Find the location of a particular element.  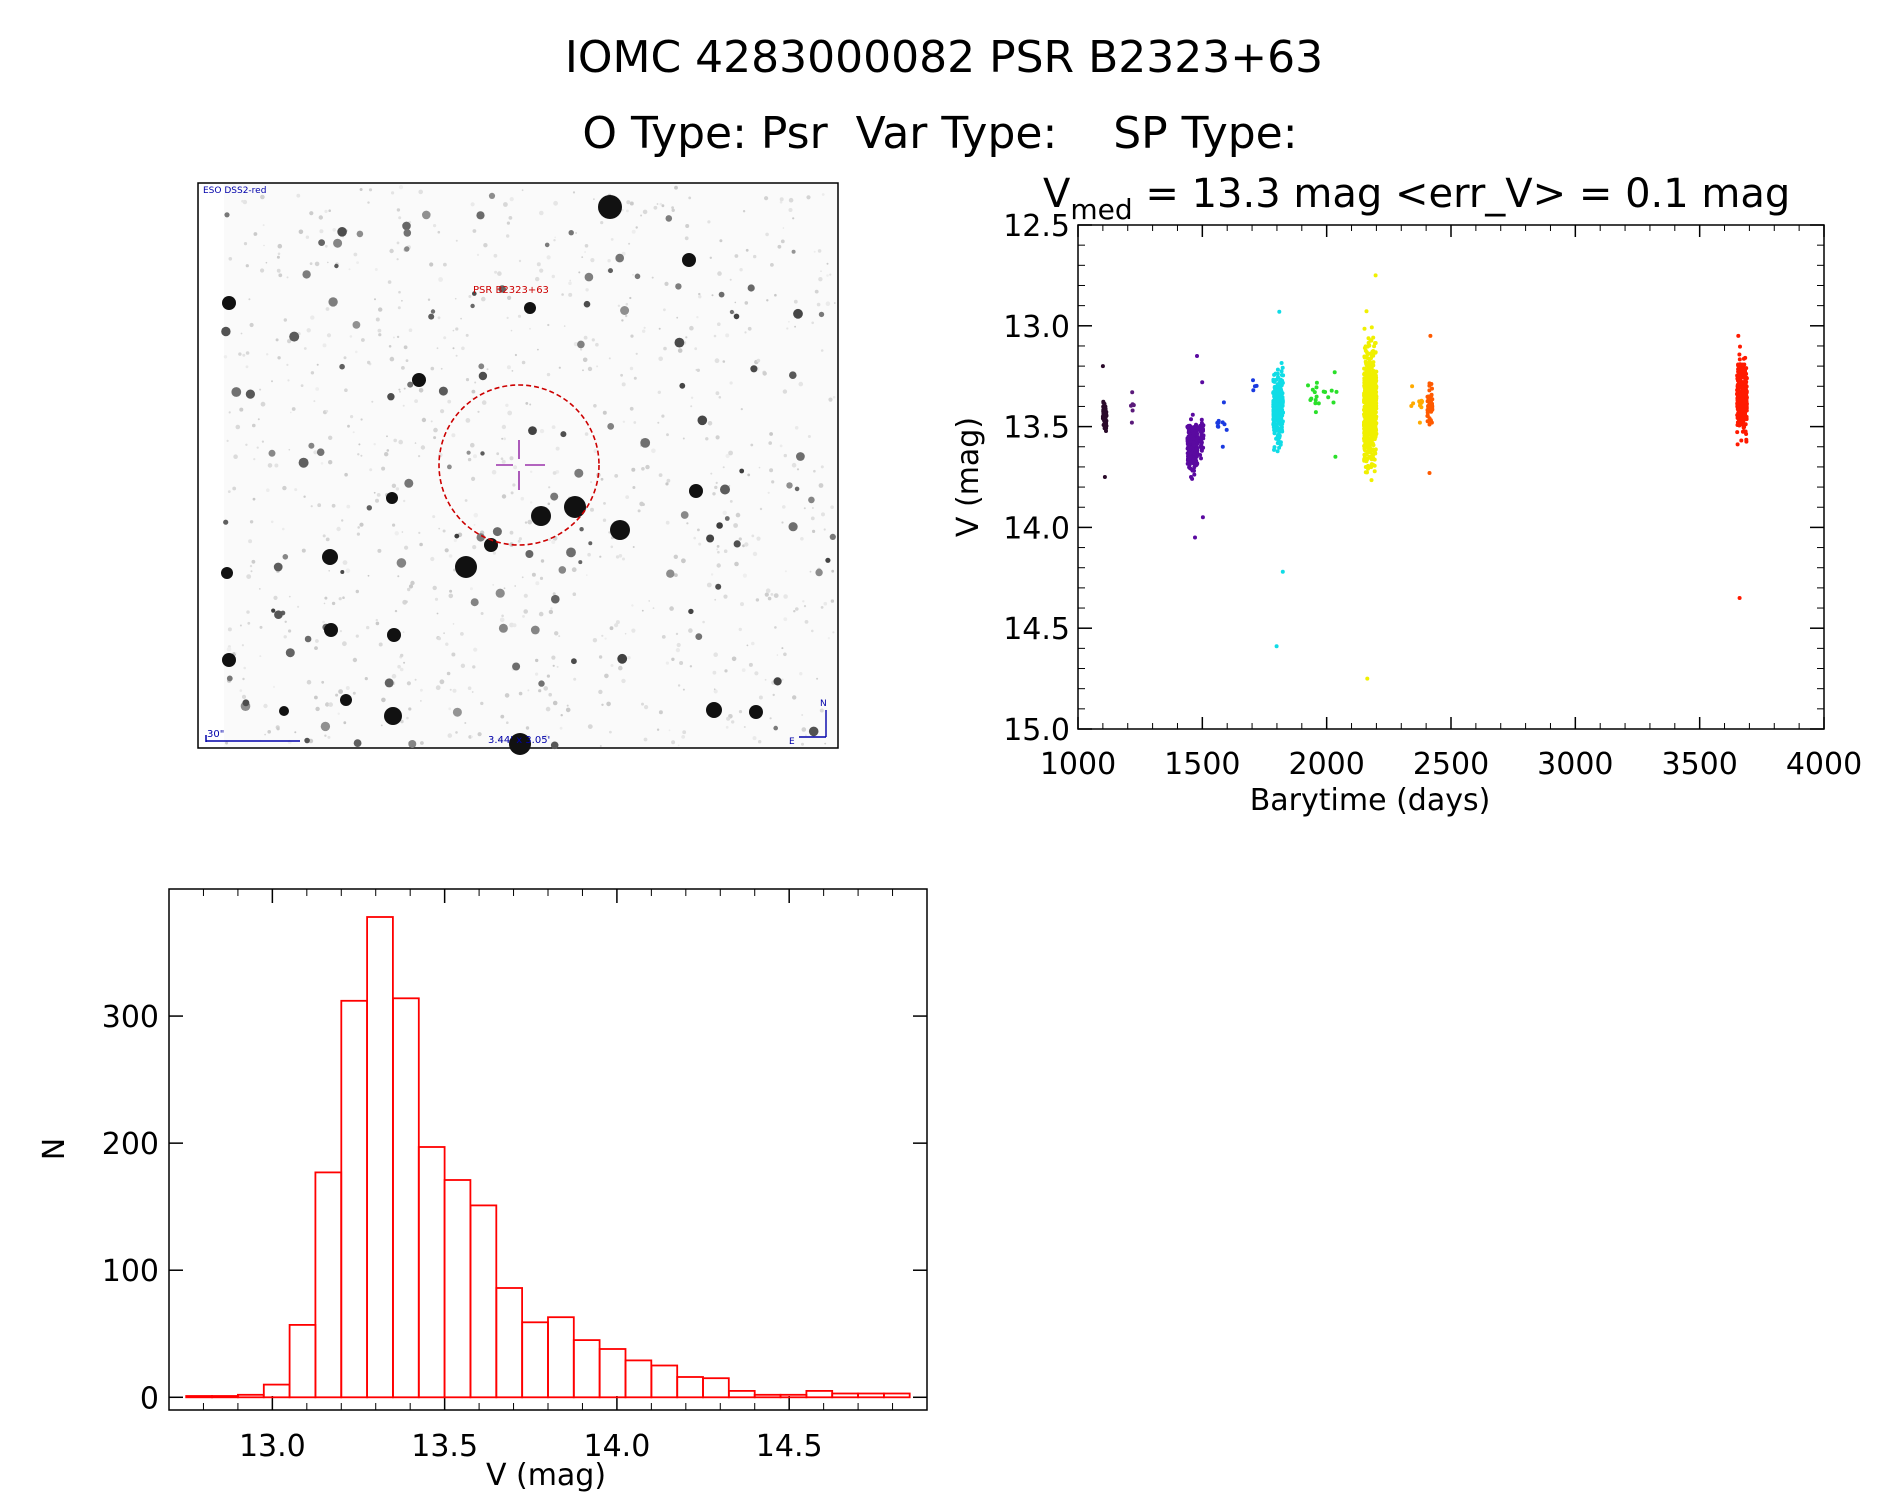

x-tick-label: 4000 is located at coordinates (1824, 764).